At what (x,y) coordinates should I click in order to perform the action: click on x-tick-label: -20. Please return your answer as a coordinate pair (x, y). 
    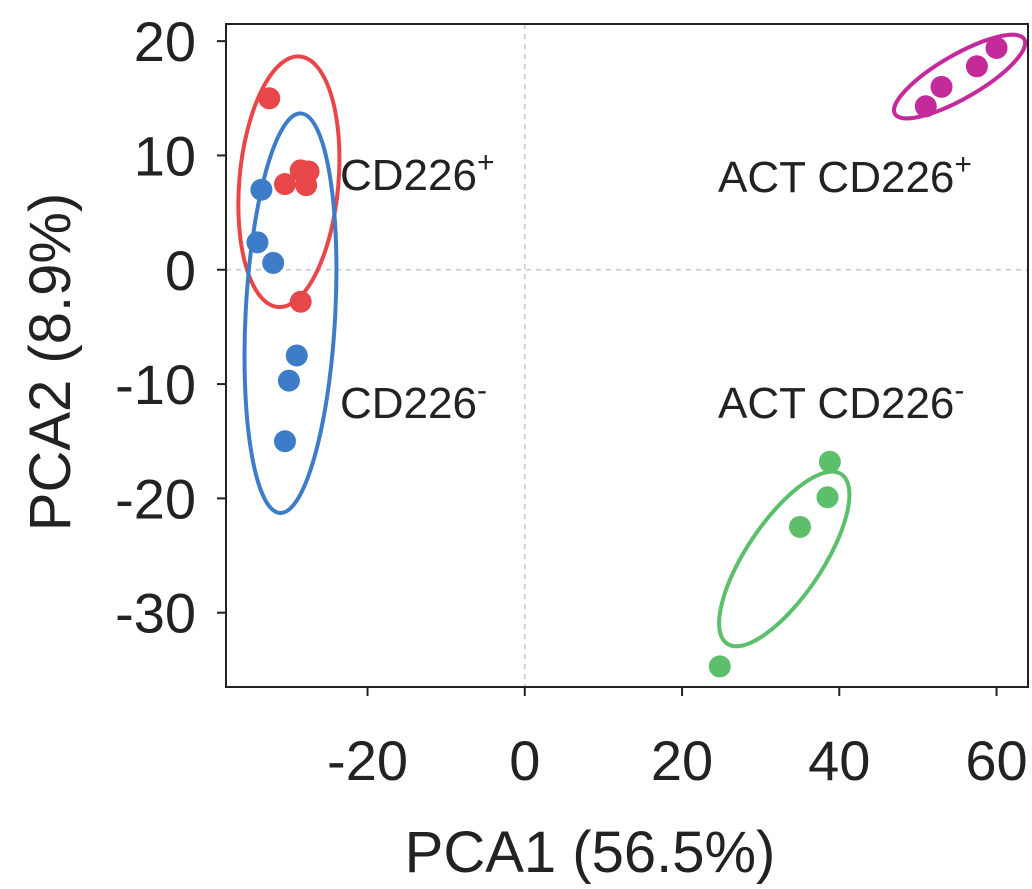
    Looking at the image, I should click on (367, 760).